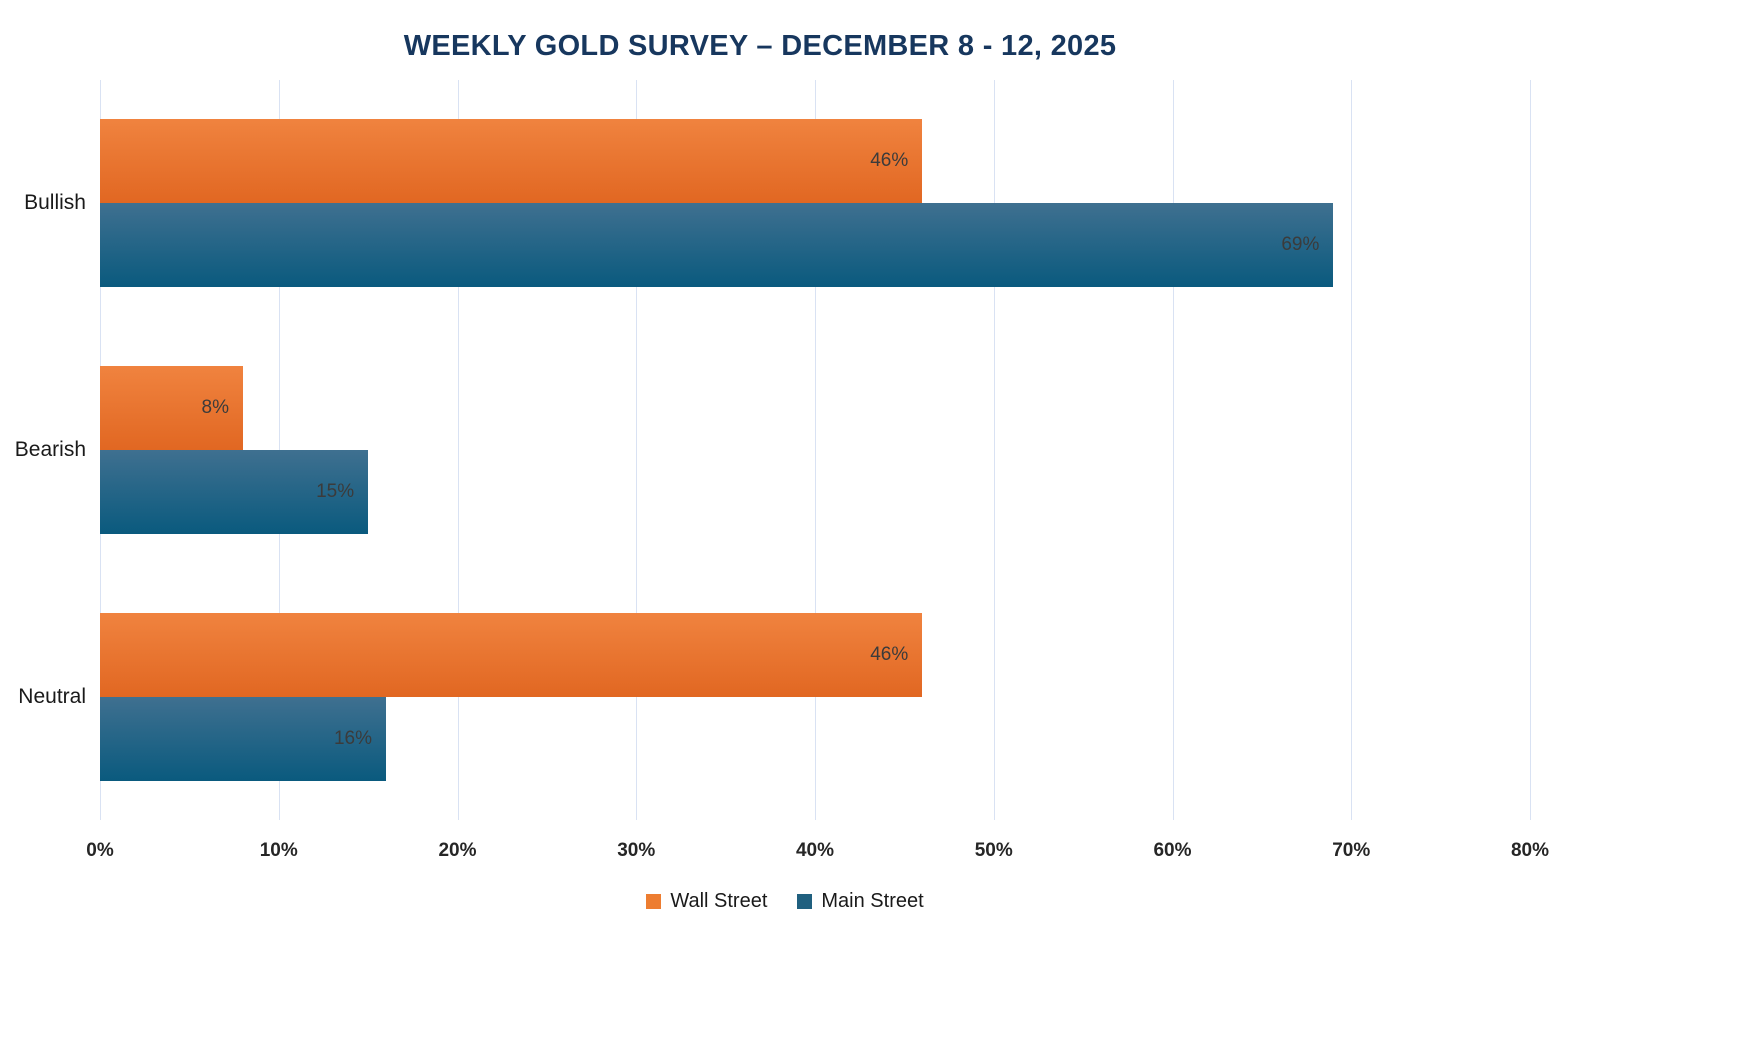 Image resolution: width=1749 pixels, height=1043 pixels. What do you see at coordinates (511, 654) in the screenshot?
I see `bar-wall-street-neutral: 46%` at bounding box center [511, 654].